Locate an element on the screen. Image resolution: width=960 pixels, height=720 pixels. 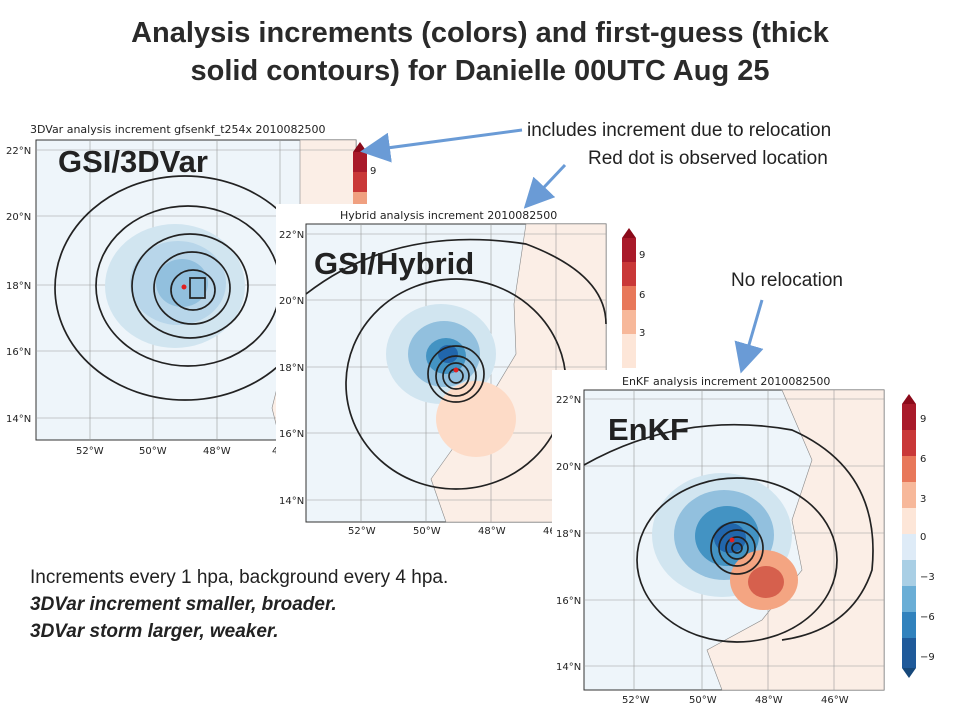
colorbar-tick: 0 is located at coordinates (923, 537).